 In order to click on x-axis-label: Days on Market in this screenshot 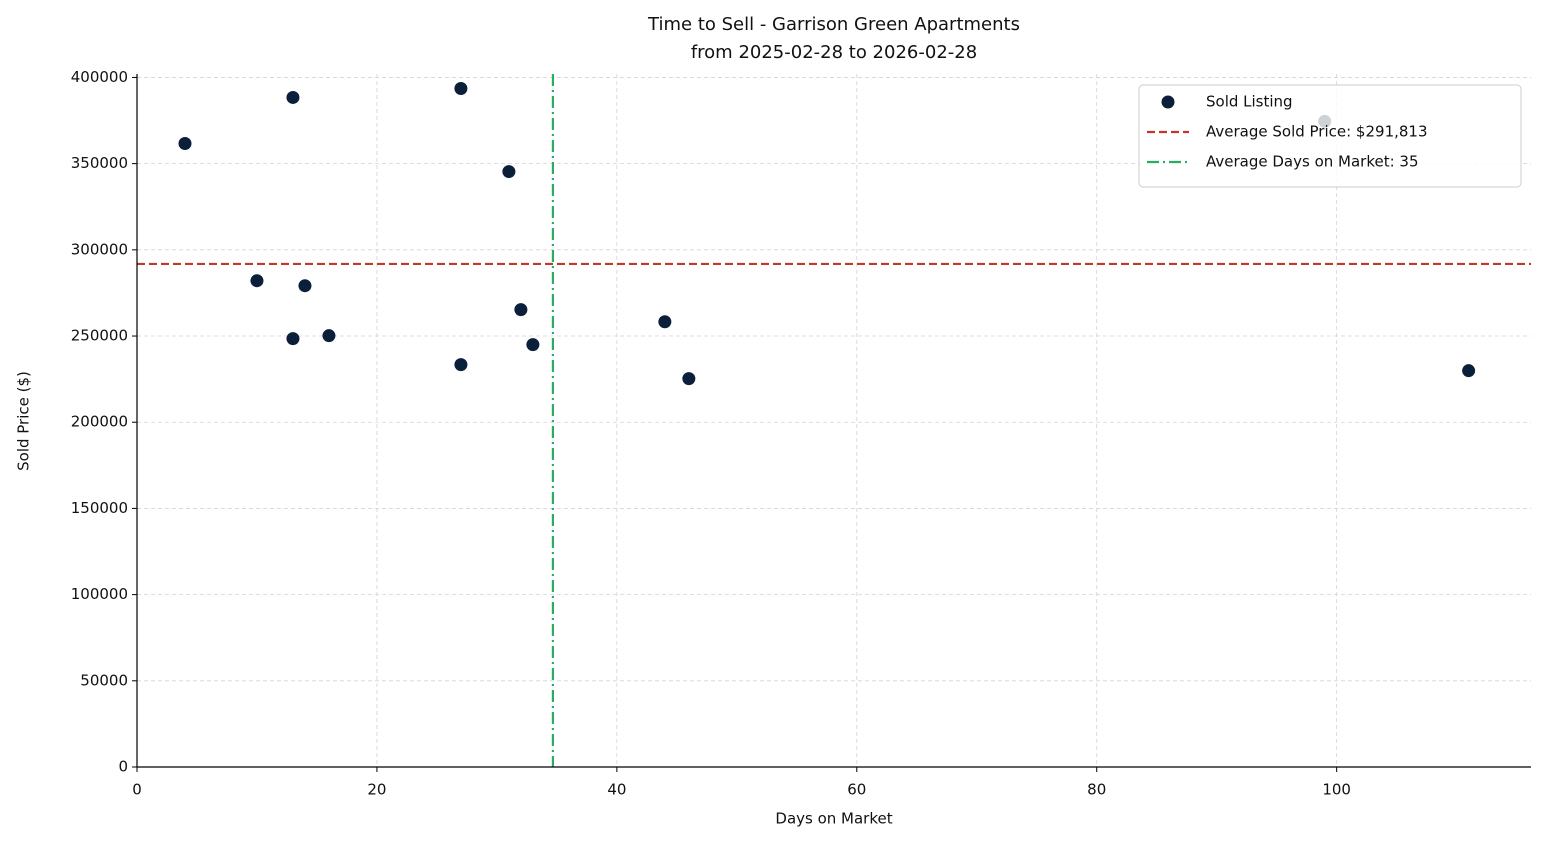, I will do `click(833, 819)`.